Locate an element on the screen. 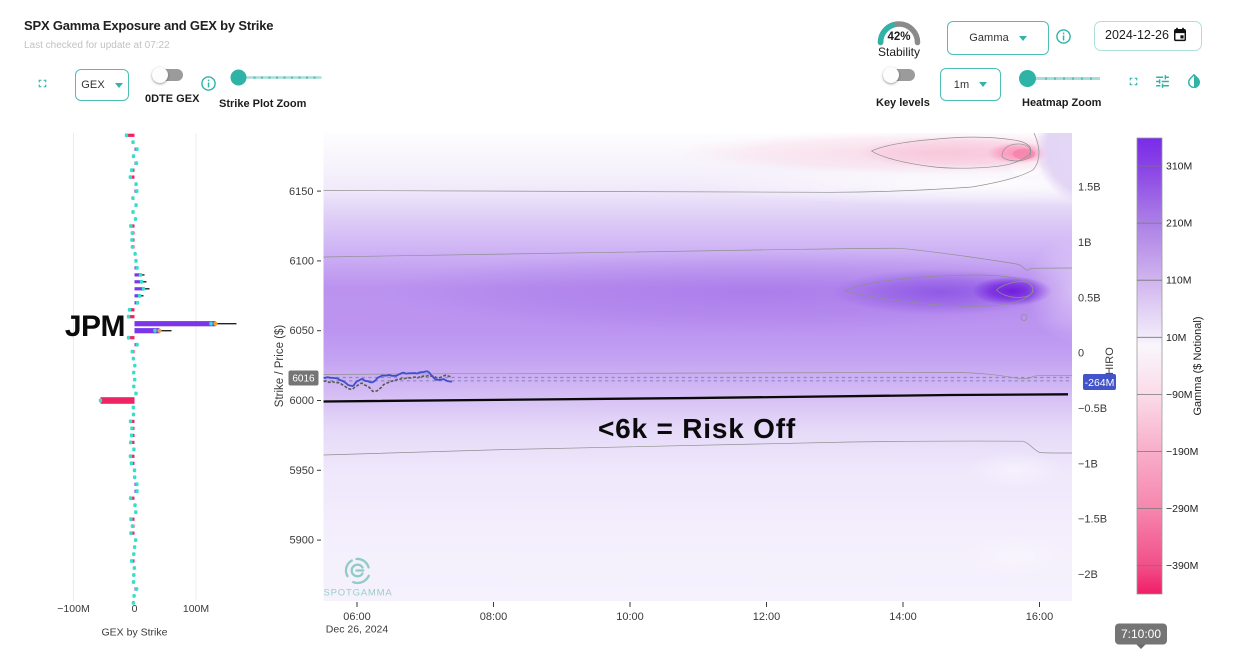 The image size is (1233, 661). svg-text: 5950 is located at coordinates (302, 471).